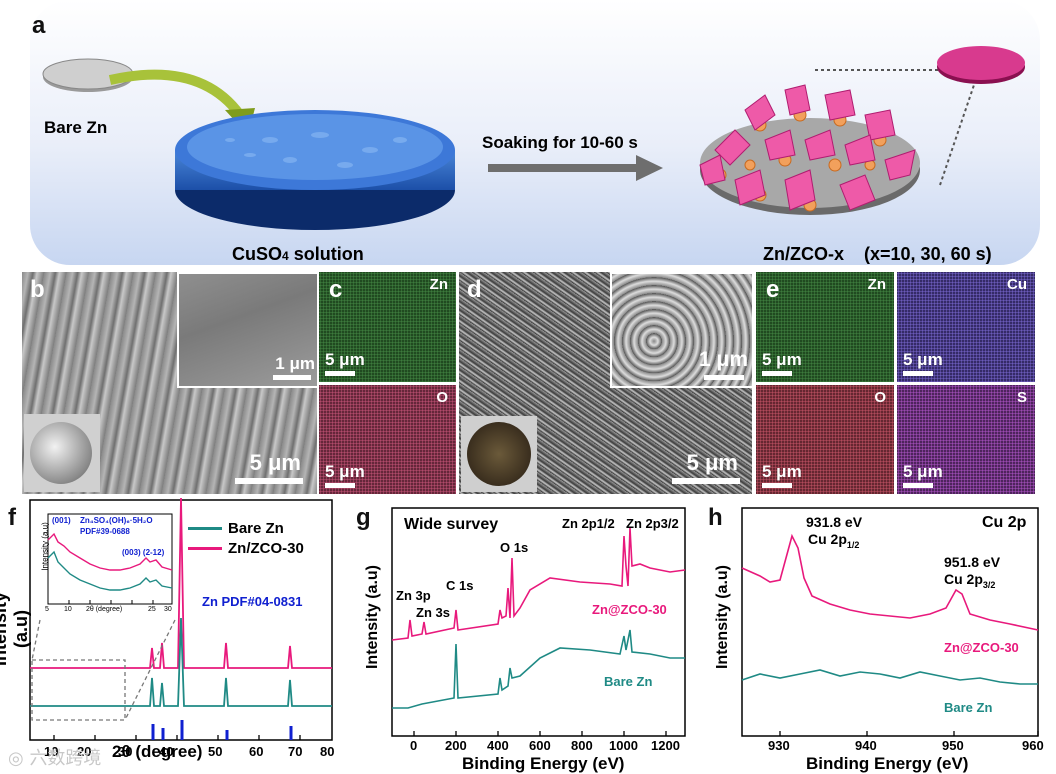  I want to click on panel-e-zn-map: e Zn 5 μm, so click(825, 327).